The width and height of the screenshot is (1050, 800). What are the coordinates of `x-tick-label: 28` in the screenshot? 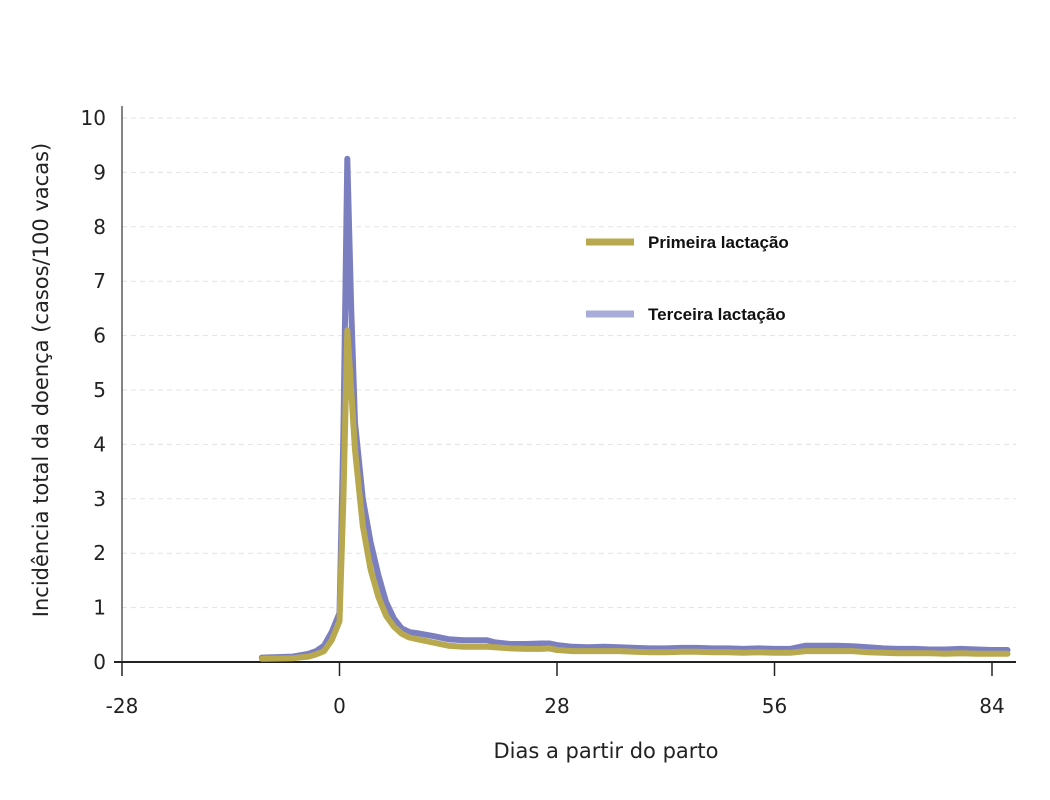 It's located at (556, 706).